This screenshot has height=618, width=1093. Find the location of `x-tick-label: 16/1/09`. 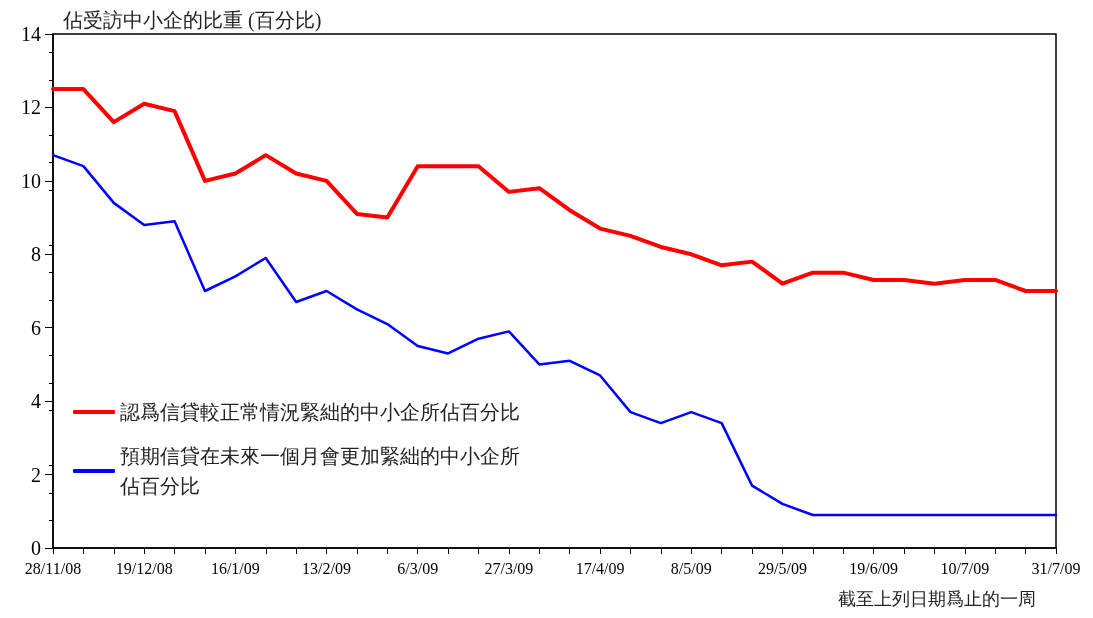

x-tick-label: 16/1/09 is located at coordinates (235, 568).